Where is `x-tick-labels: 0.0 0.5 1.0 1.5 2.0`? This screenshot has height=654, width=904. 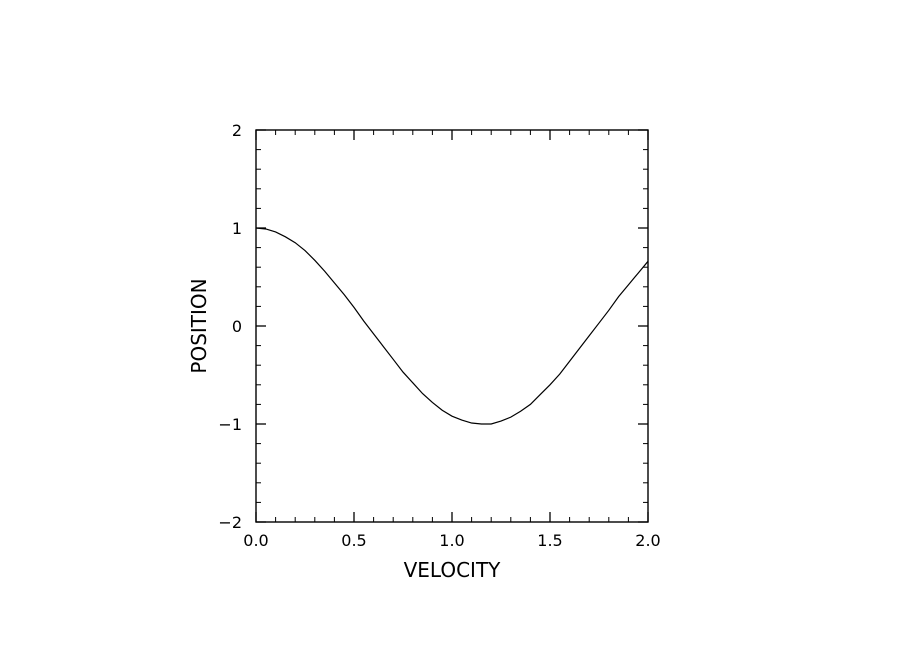
x-tick-labels: 0.0 0.5 1.0 1.5 2.0 is located at coordinates (451, 540).